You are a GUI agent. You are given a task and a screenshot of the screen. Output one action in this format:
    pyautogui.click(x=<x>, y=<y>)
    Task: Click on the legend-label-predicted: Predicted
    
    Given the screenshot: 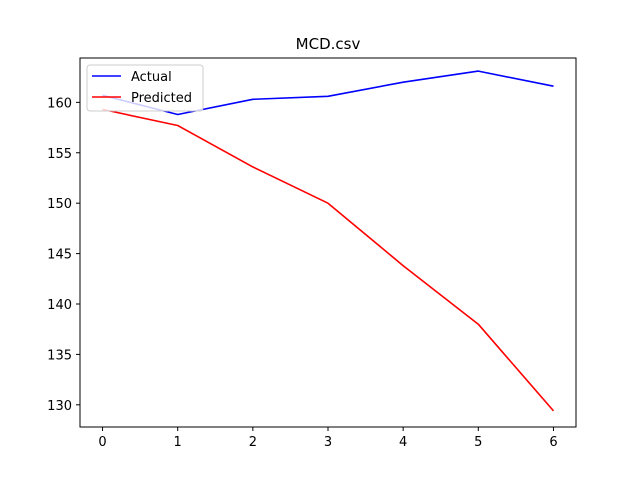 What is the action you would take?
    pyautogui.click(x=161, y=98)
    